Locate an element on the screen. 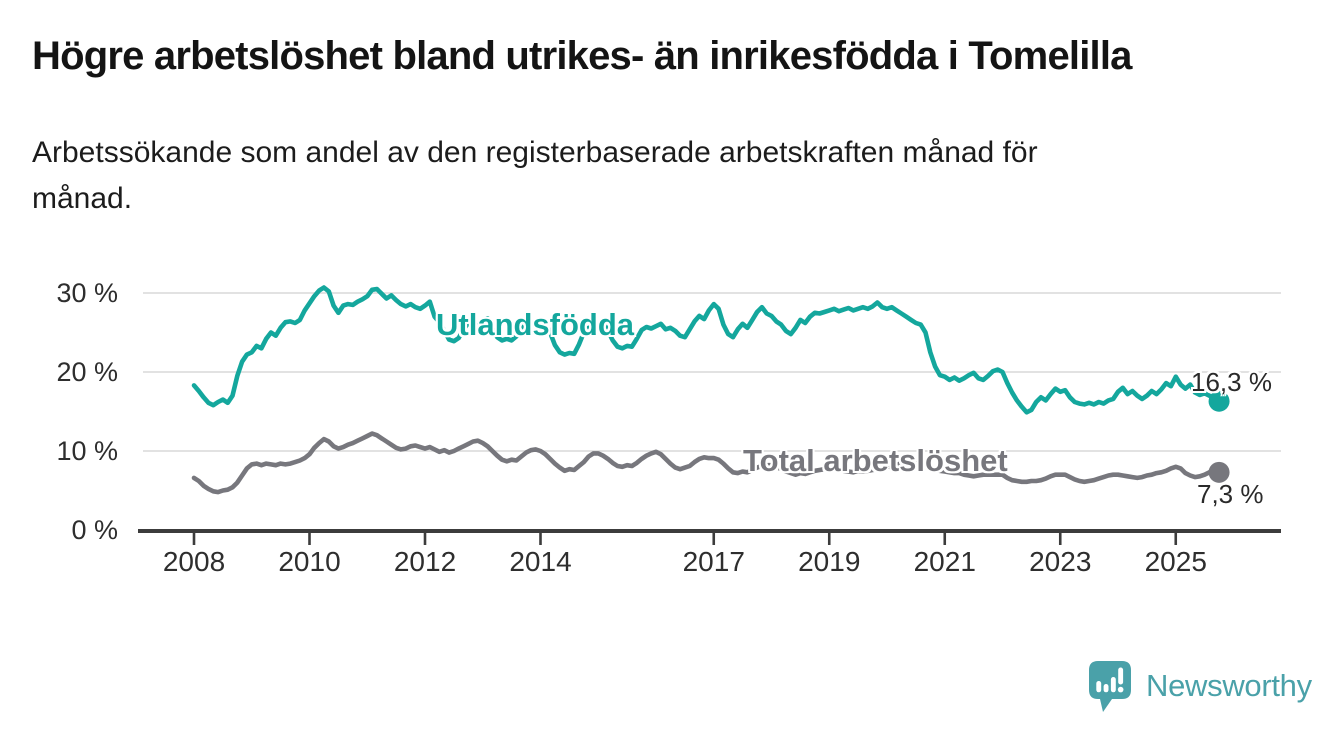 The height and width of the screenshot is (734, 1340). x-axis-label-2023: 2023 is located at coordinates (1060, 561).